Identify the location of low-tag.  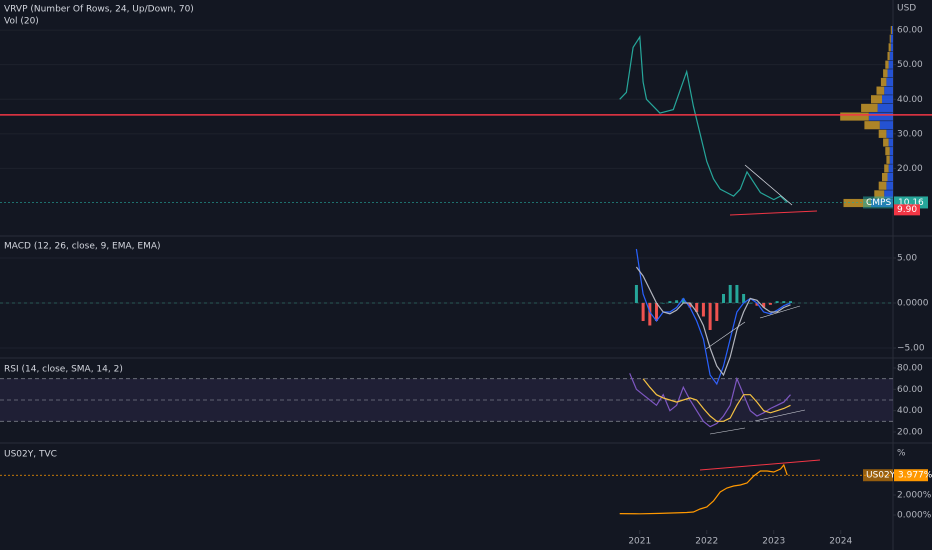
(907, 210).